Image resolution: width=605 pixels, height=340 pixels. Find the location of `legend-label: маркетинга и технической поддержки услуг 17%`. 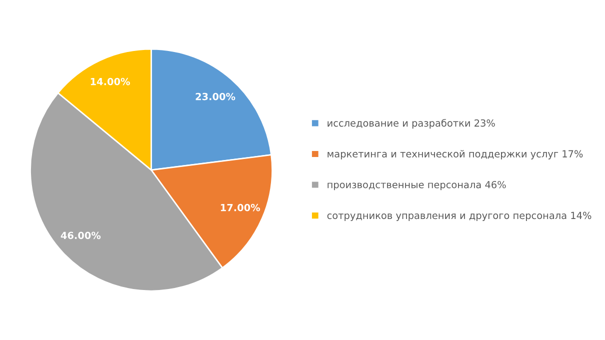

legend-label: маркетинга и технической поддержки услуг 17% is located at coordinates (455, 155).